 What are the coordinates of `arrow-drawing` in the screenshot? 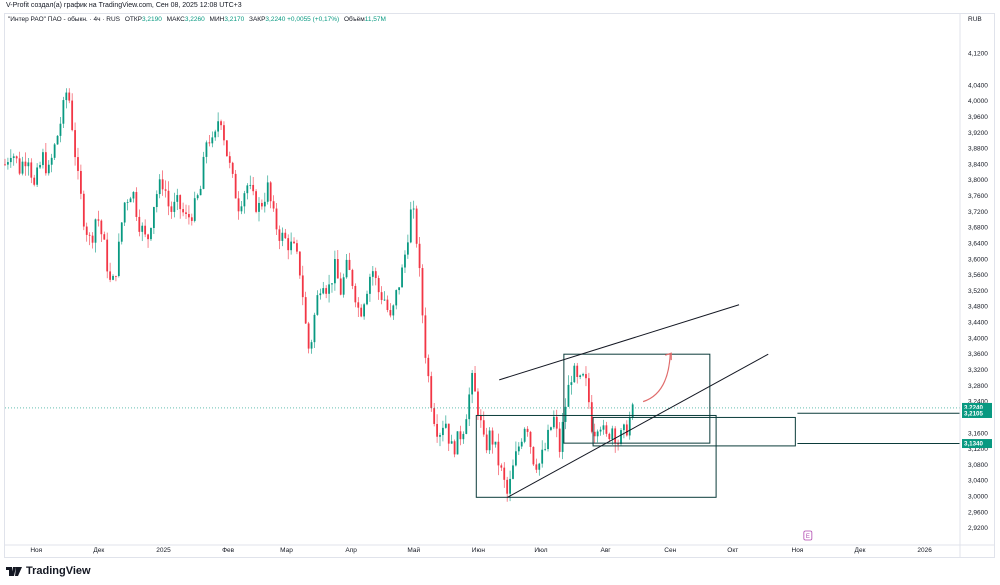 It's located at (656, 378).